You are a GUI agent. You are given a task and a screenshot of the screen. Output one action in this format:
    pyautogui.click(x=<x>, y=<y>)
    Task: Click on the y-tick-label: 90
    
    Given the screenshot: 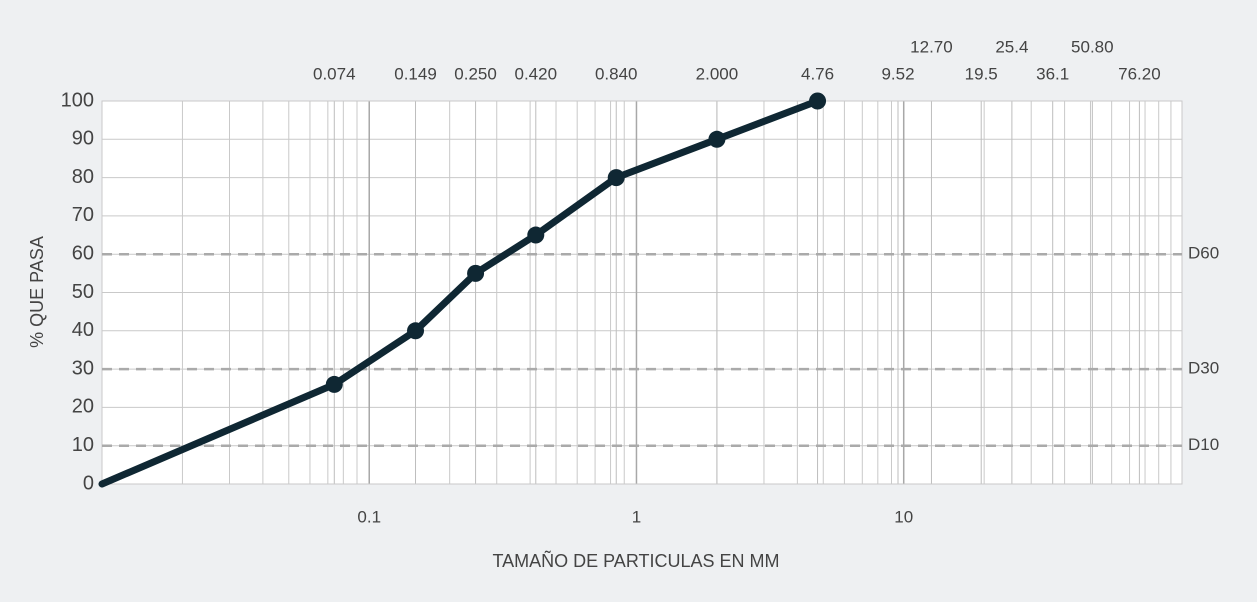 What is the action you would take?
    pyautogui.click(x=83, y=139)
    